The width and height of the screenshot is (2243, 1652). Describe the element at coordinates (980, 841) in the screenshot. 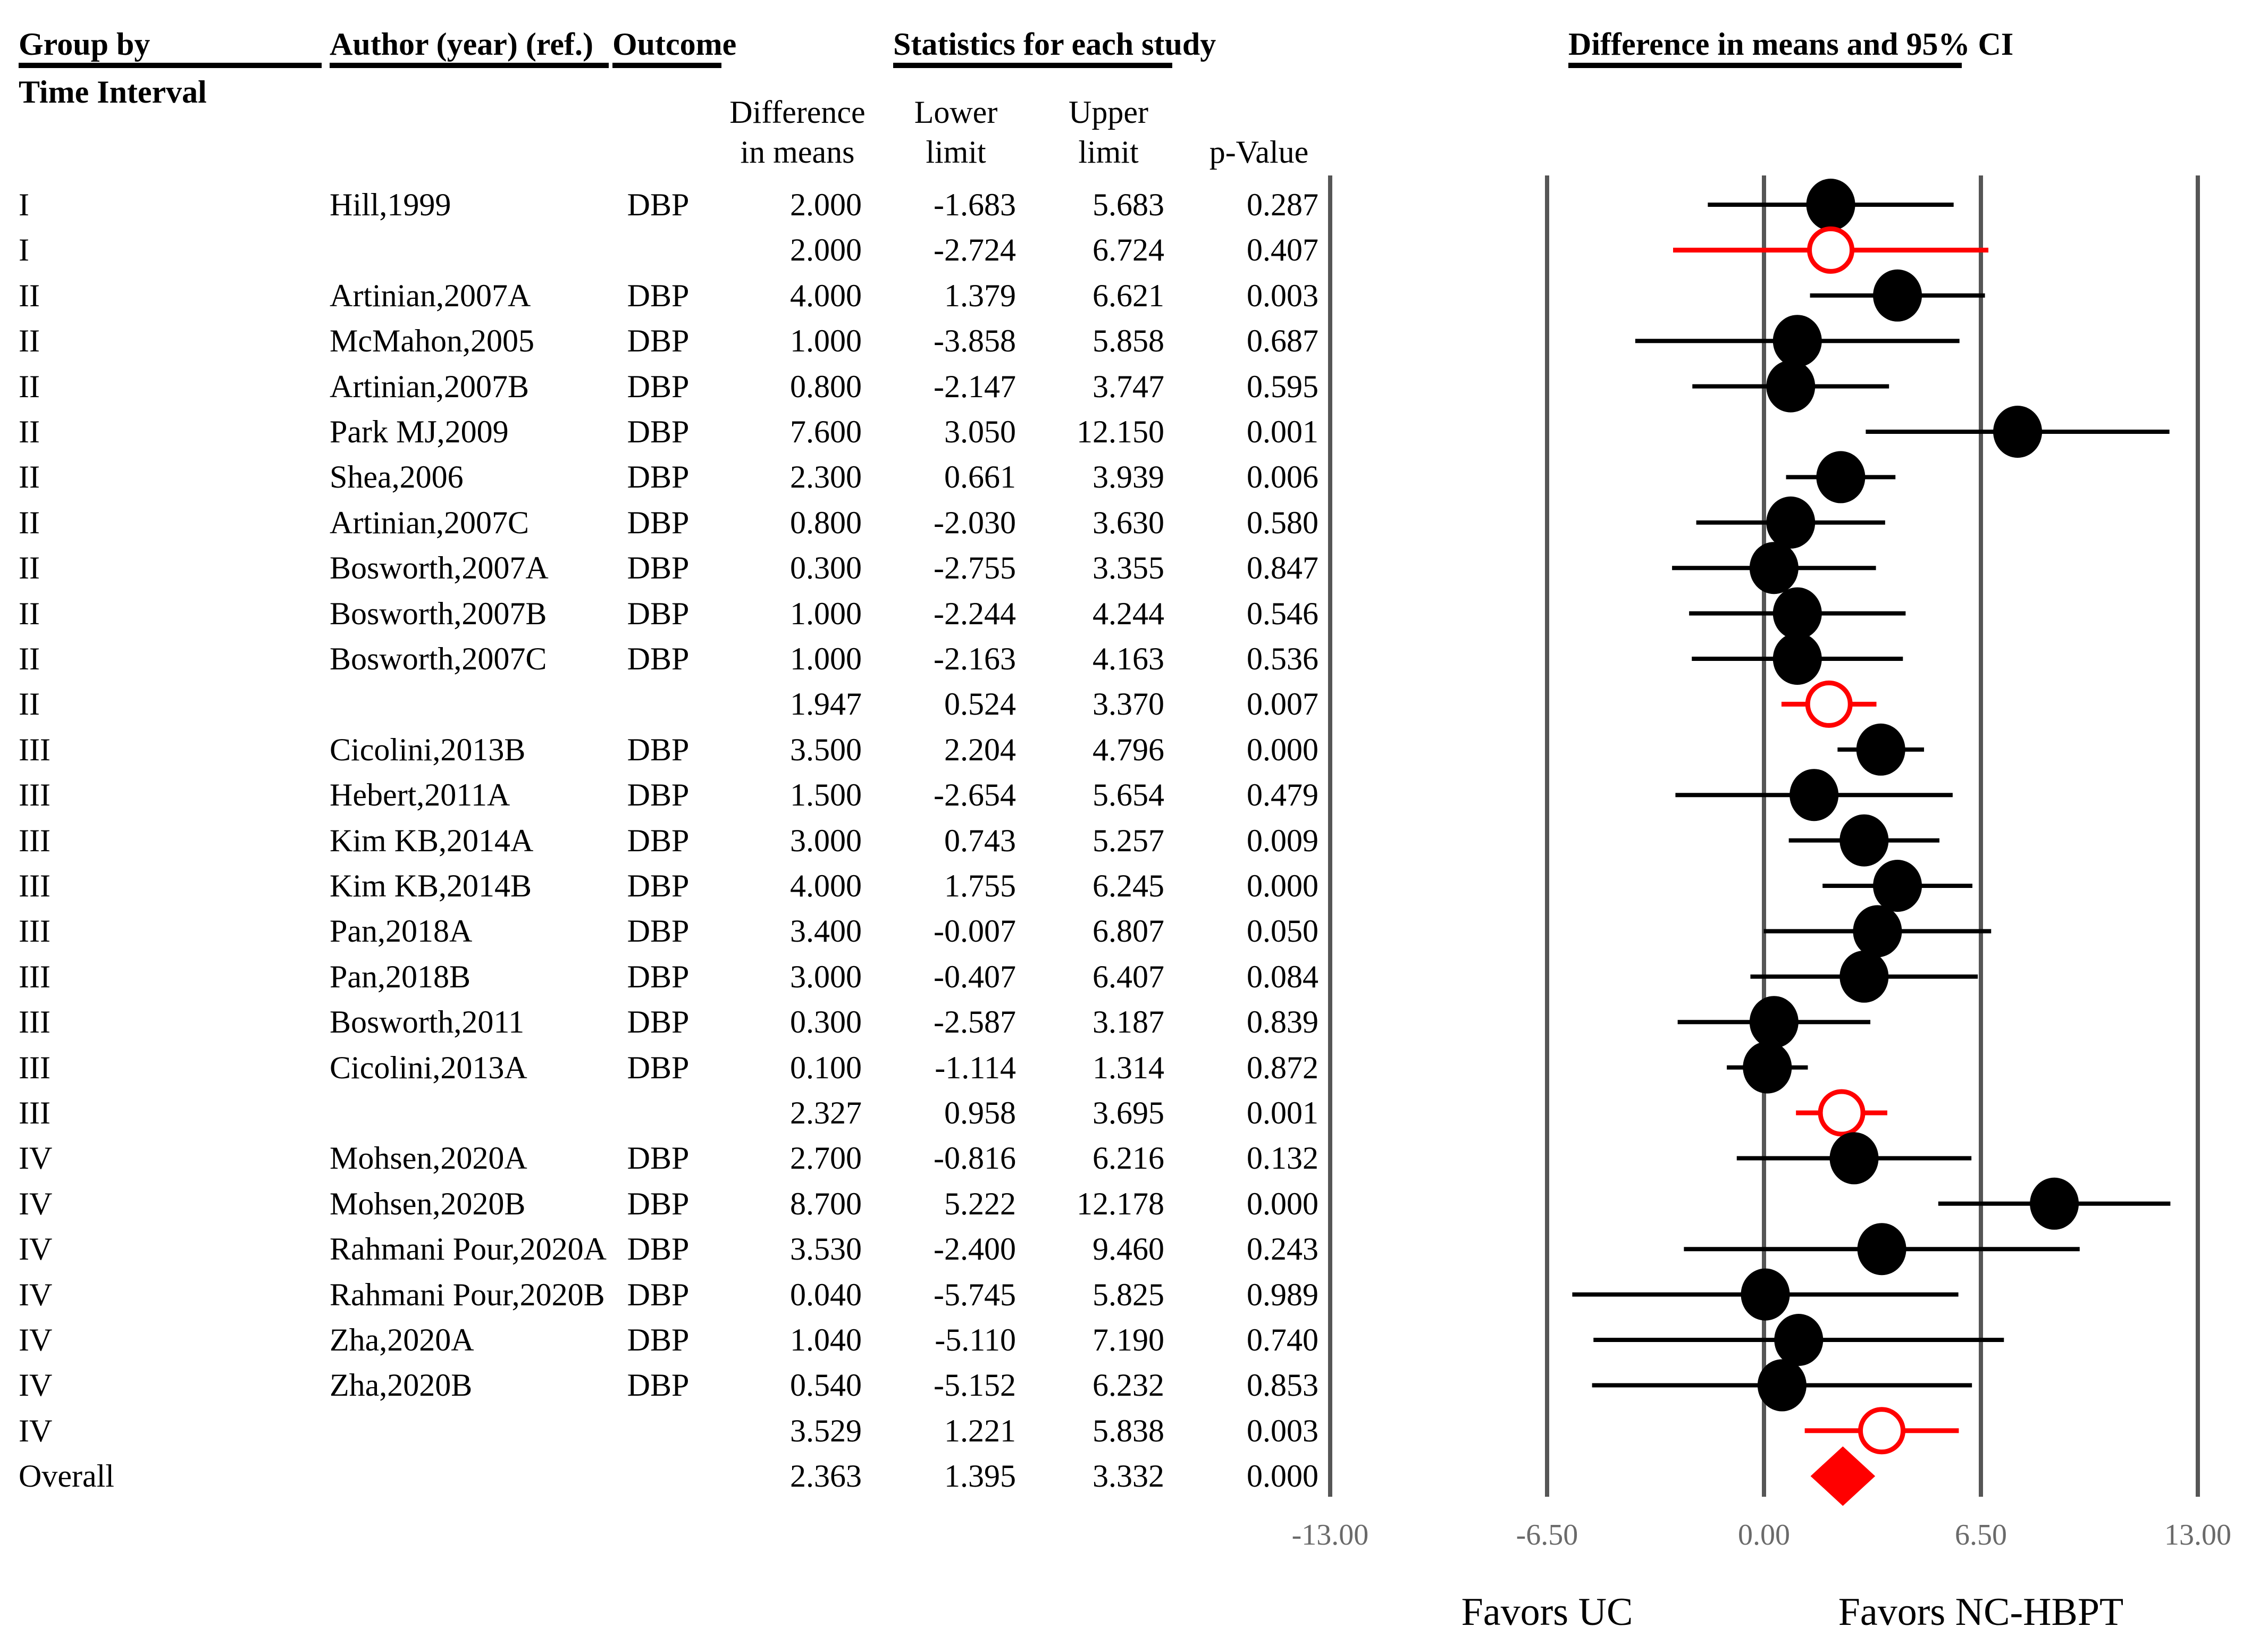

I see `row-lower-limit: 0.743` at that location.